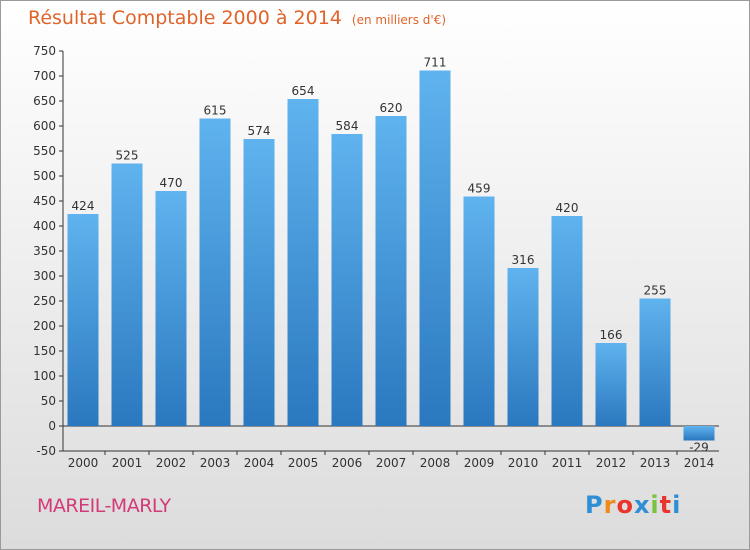  What do you see at coordinates (303, 91) in the screenshot?
I see `bar-value-label: 654` at bounding box center [303, 91].